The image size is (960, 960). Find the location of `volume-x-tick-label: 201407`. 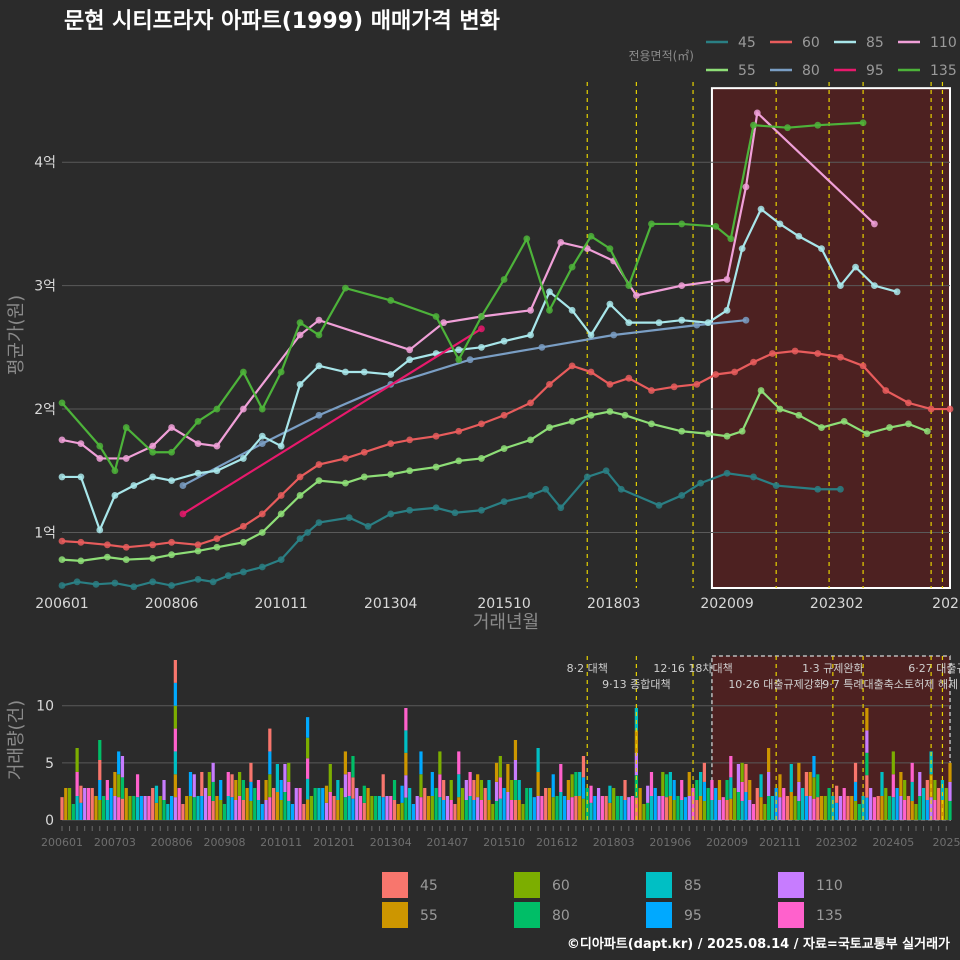

volume-x-tick-label: 201407 is located at coordinates (447, 842).